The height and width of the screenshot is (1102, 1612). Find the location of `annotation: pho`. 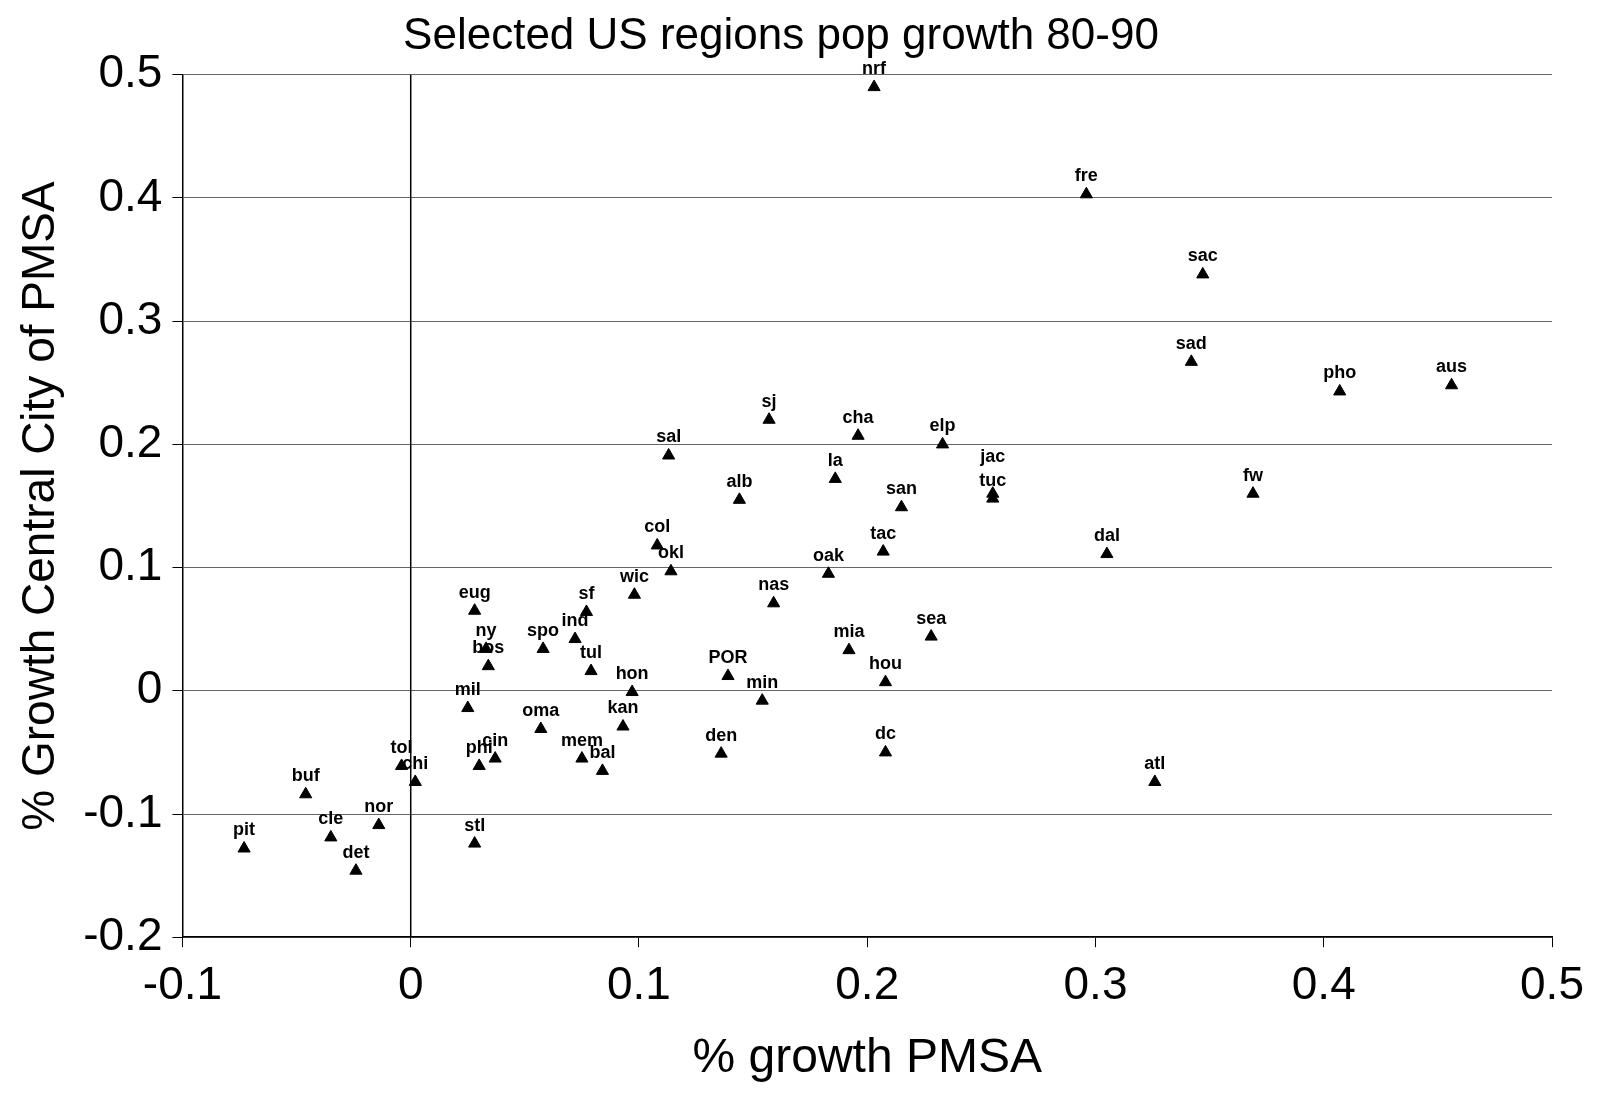

annotation: pho is located at coordinates (1340, 372).